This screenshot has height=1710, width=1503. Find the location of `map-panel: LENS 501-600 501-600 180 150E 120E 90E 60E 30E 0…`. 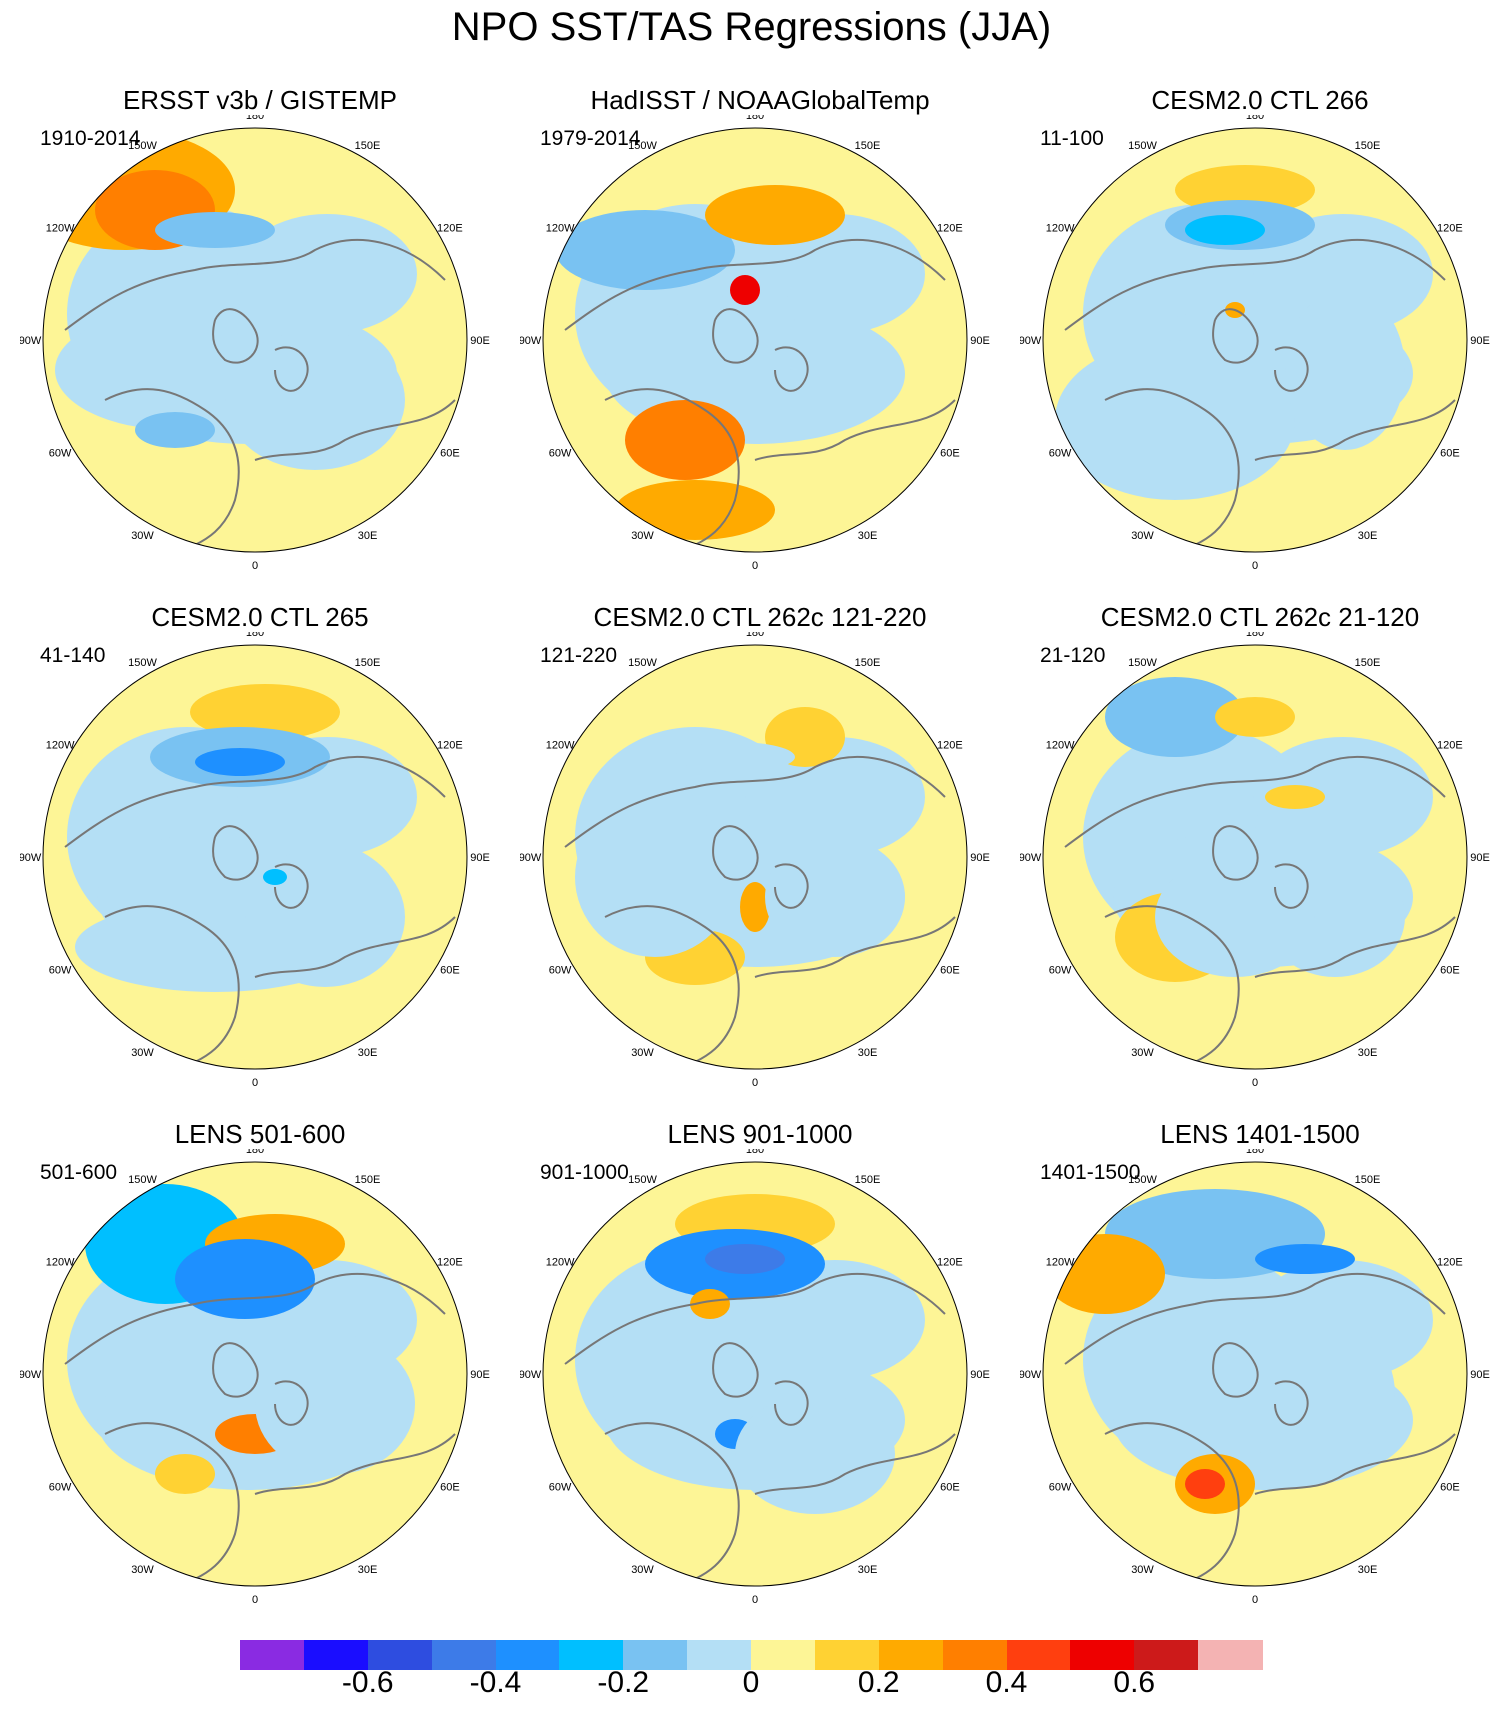

map-panel: LENS 501-600 501-600 180 150E 120E 90E 60E 30E 0… is located at coordinates (260, 1369).